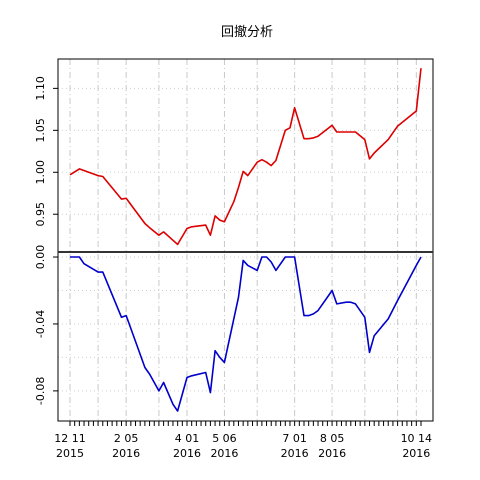 The width and height of the screenshot is (480, 480). I want to click on x-tick-label: 10 14, so click(417, 438).